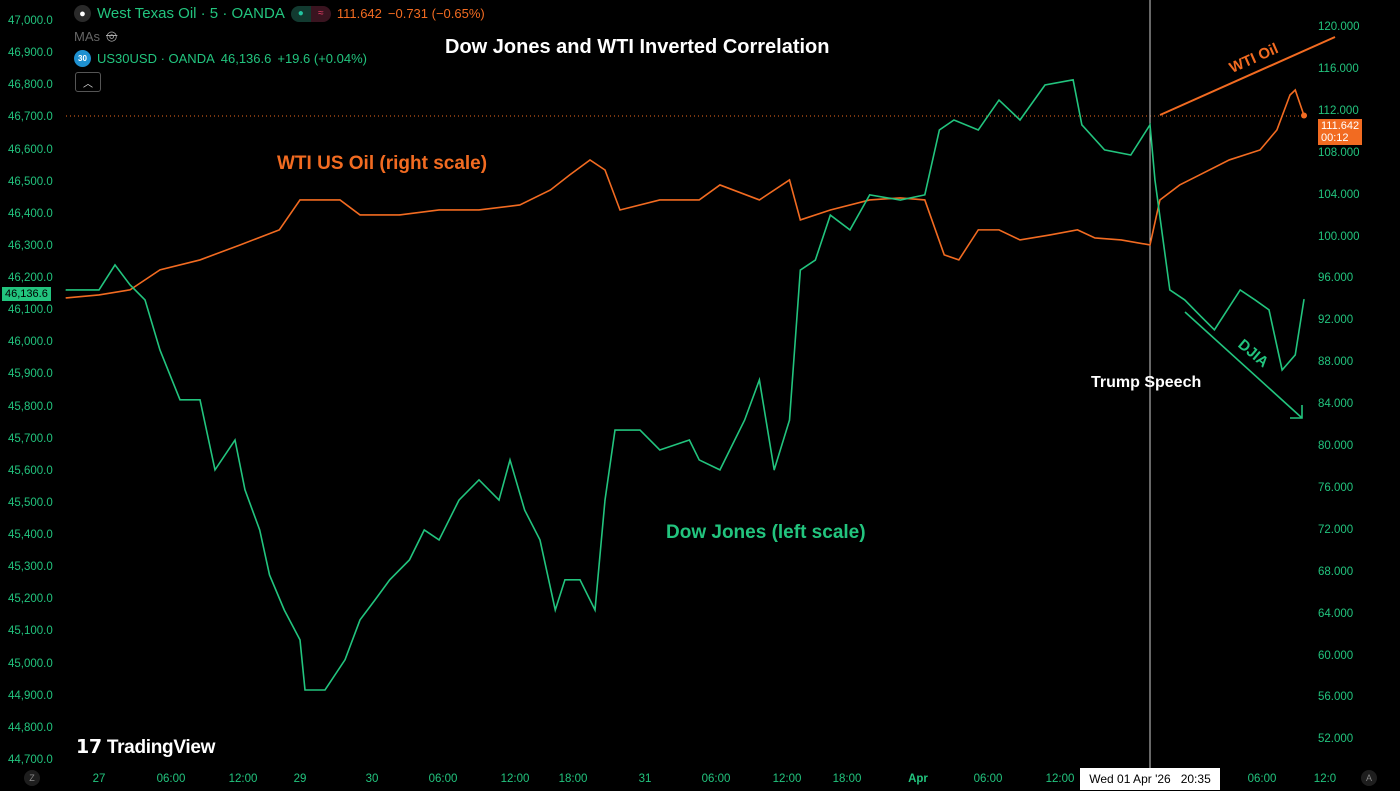 The width and height of the screenshot is (1400, 791). Describe the element at coordinates (26, 294) in the screenshot. I see `dow-price-tag: 46,136.6` at that location.